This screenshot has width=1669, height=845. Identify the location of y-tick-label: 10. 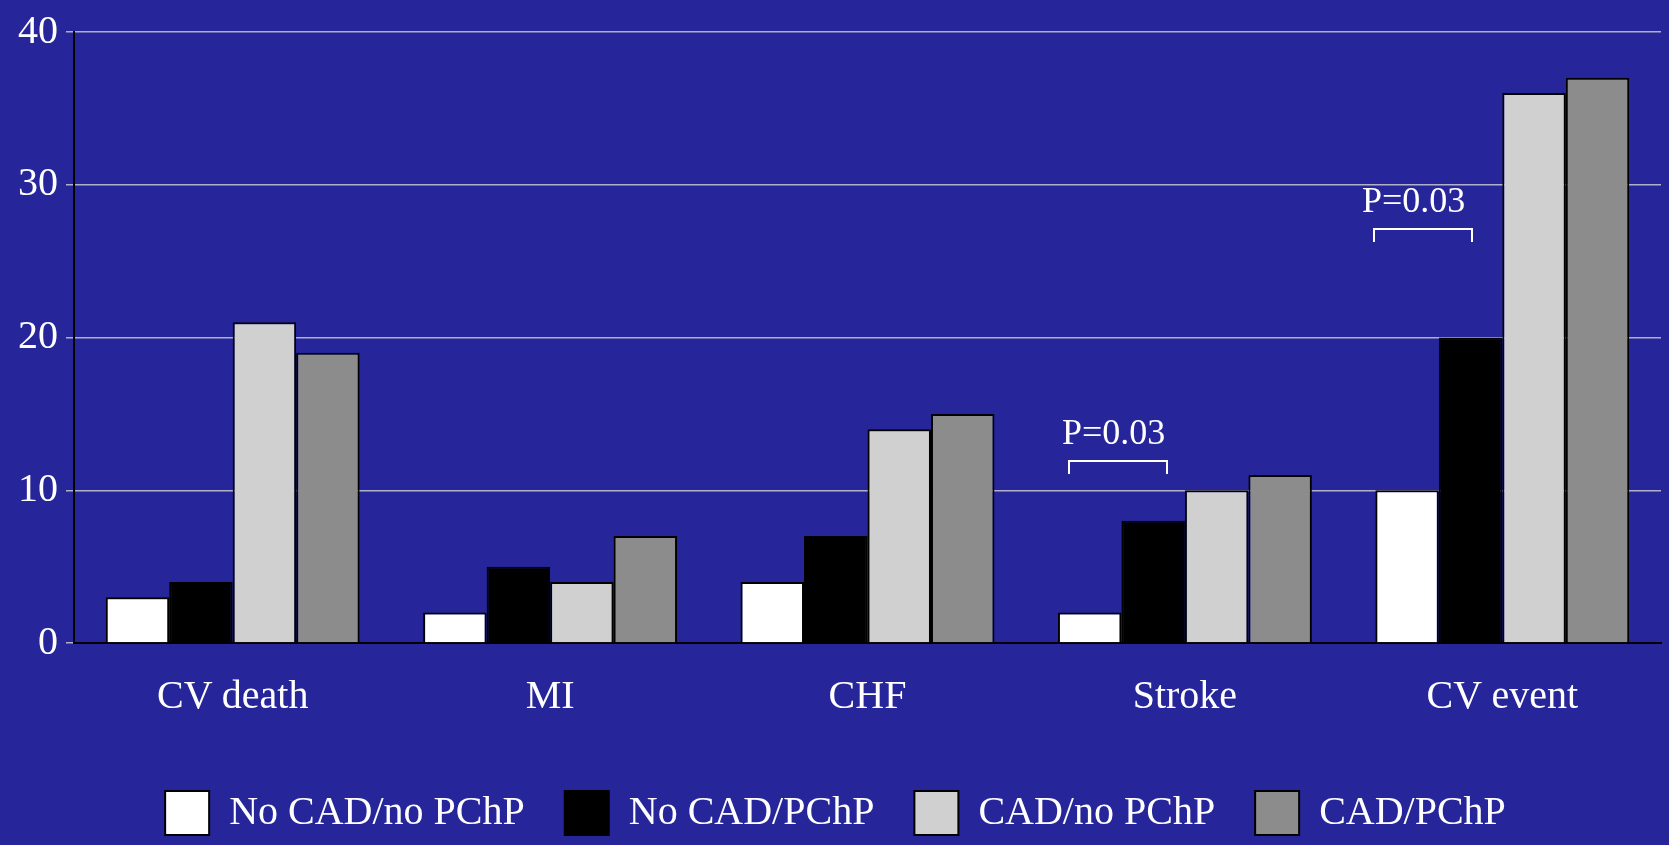
(38, 487).